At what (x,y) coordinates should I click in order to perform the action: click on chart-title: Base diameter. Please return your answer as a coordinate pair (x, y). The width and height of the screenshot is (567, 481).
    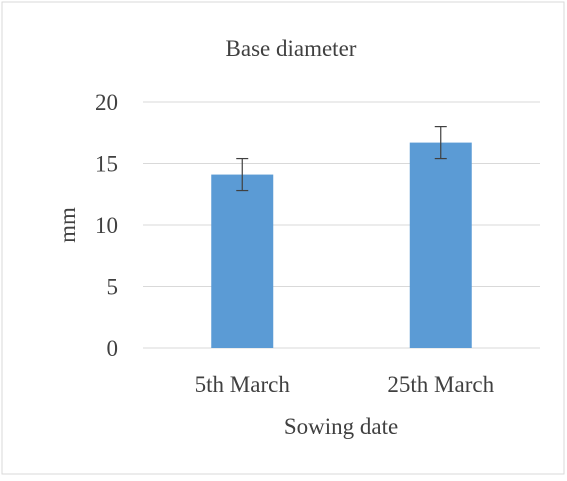
    Looking at the image, I should click on (291, 48).